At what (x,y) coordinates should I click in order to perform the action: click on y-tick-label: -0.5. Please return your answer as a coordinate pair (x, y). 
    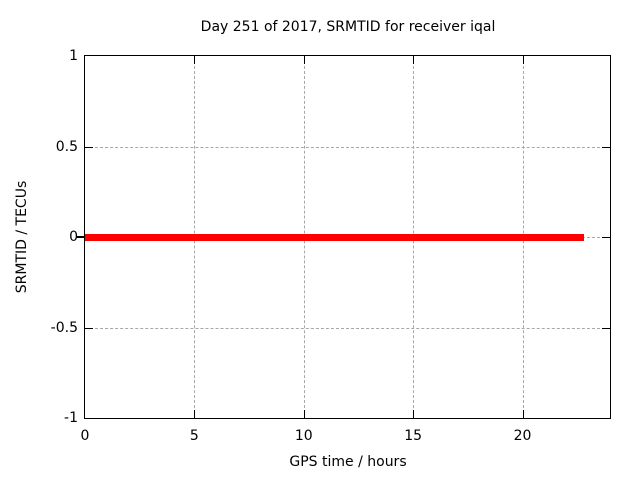
    Looking at the image, I should click on (64, 327).